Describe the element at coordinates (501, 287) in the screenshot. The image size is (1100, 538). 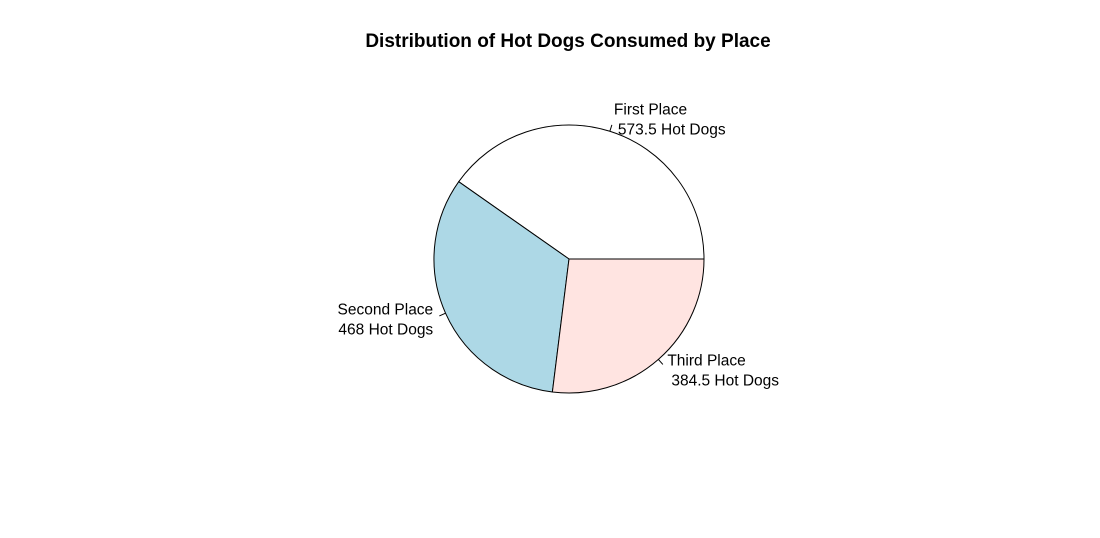
I see `pie-slice-second-place` at that location.